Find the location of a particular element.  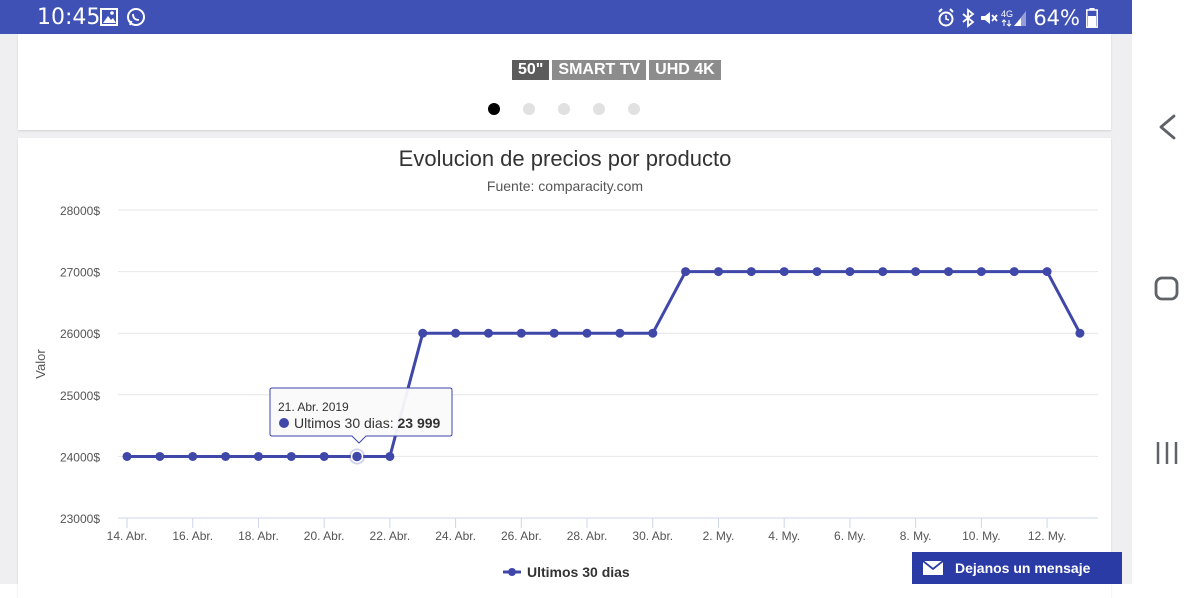

y-tick-label: 26000$ is located at coordinates (80, 334).